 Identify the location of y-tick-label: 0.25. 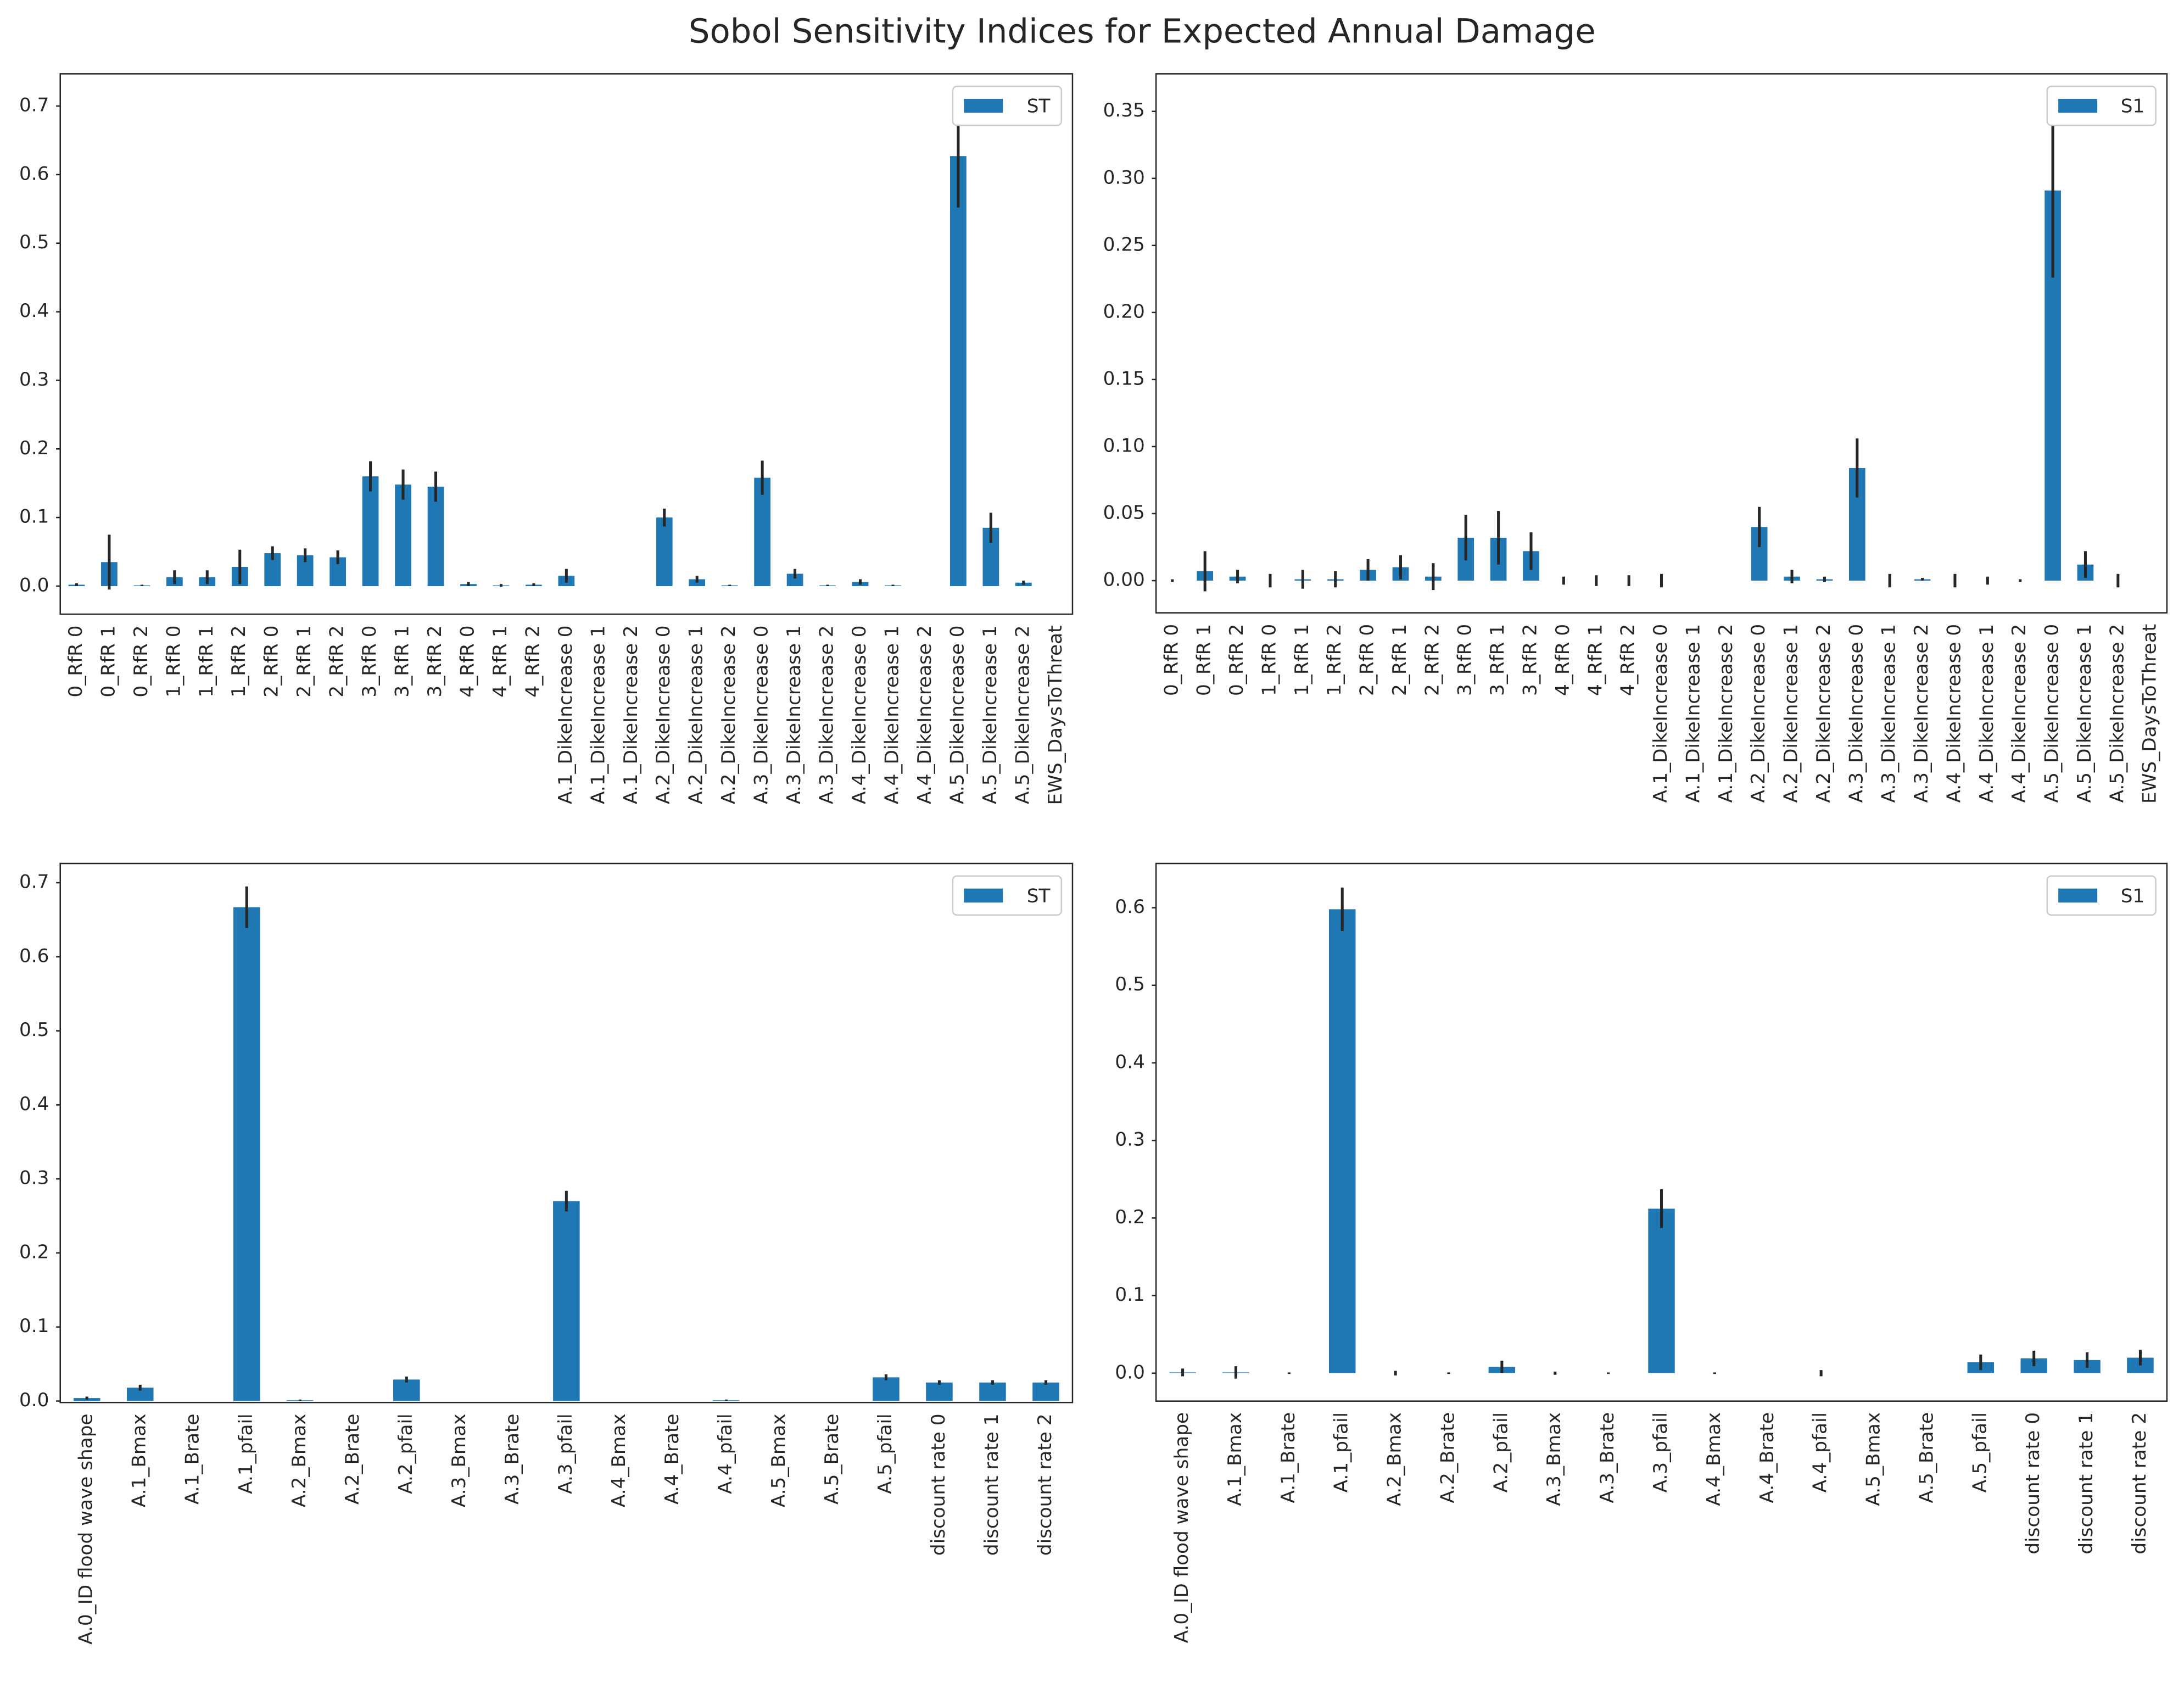
(1124, 244).